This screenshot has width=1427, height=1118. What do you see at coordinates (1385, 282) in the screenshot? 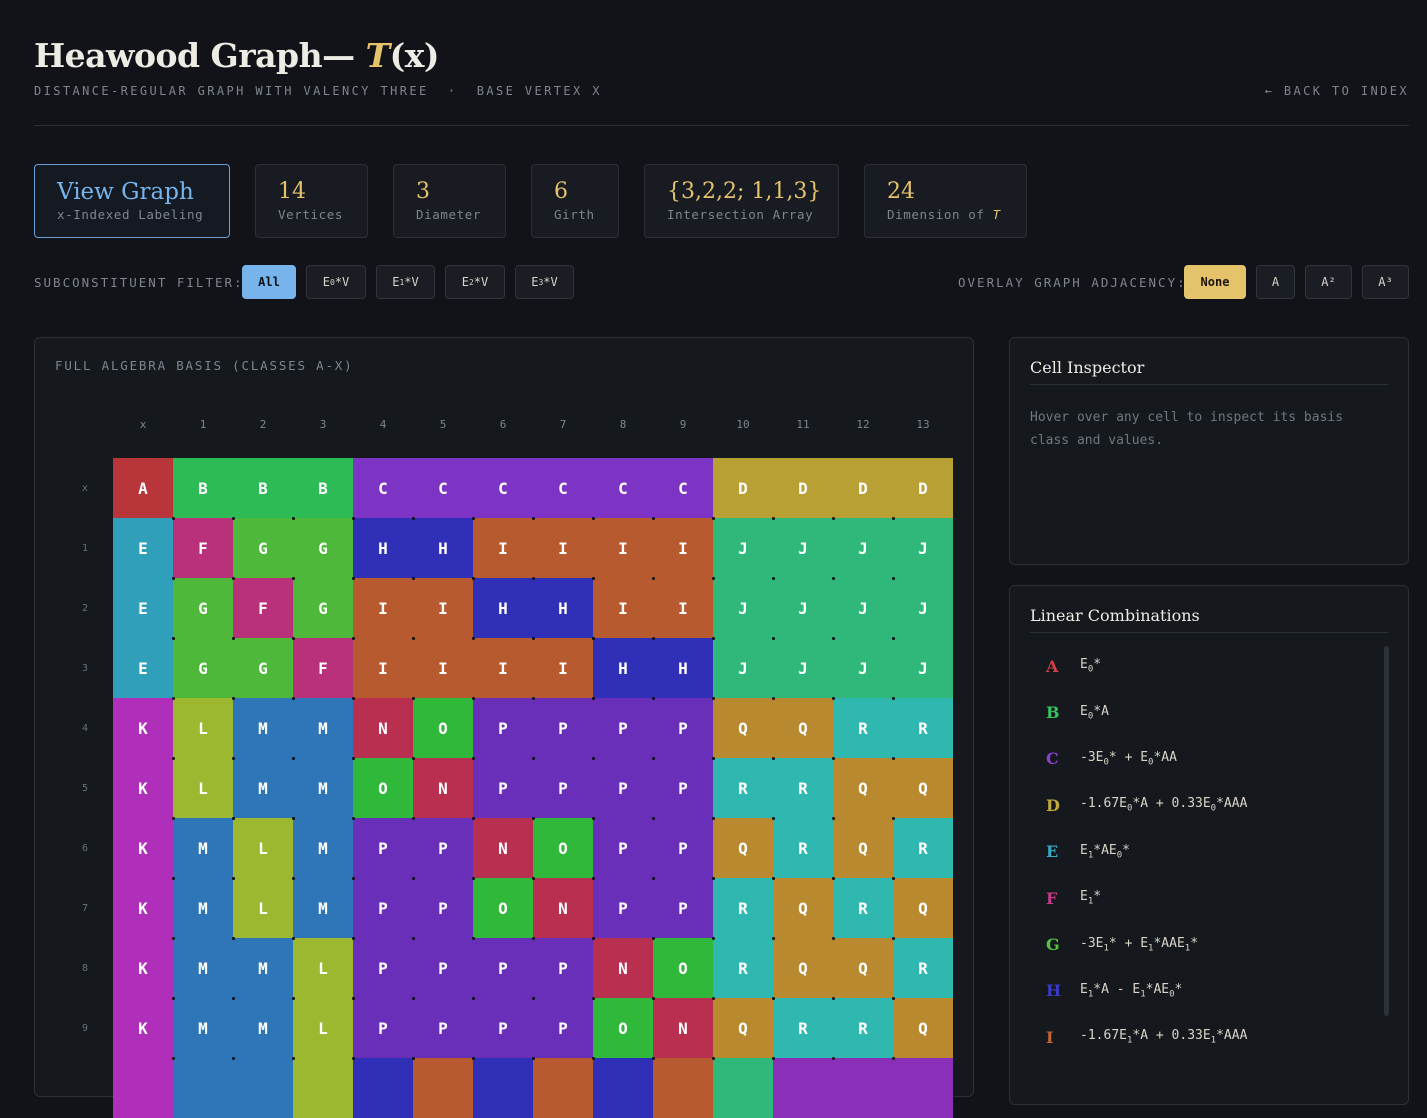
I see `overlay-a3-button: A³` at bounding box center [1385, 282].